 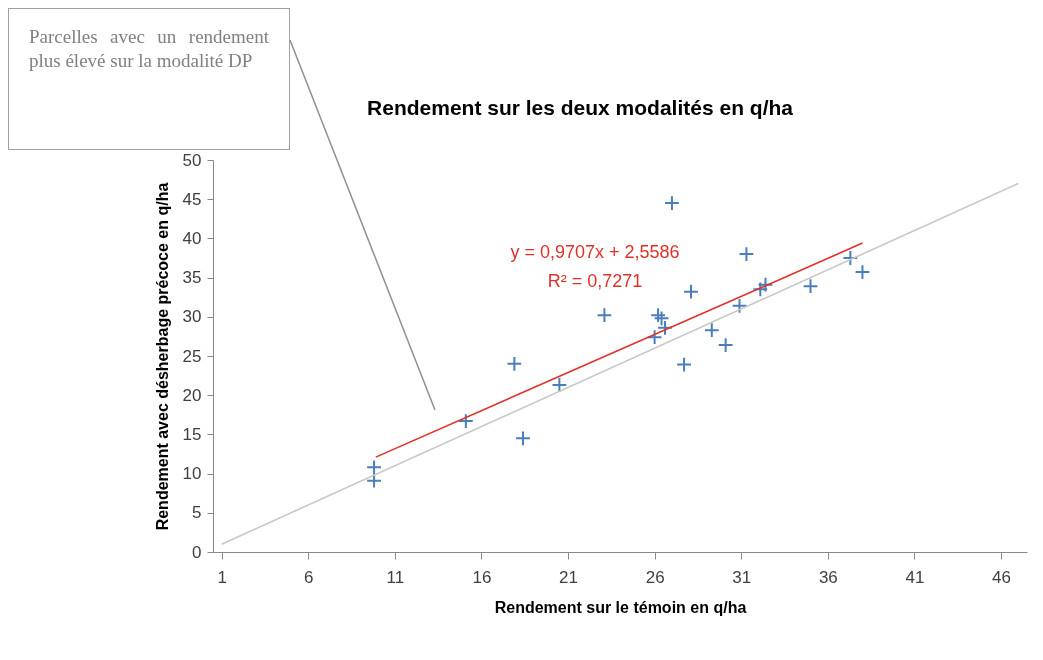 What do you see at coordinates (222, 577) in the screenshot?
I see `x-tick-label: 1` at bounding box center [222, 577].